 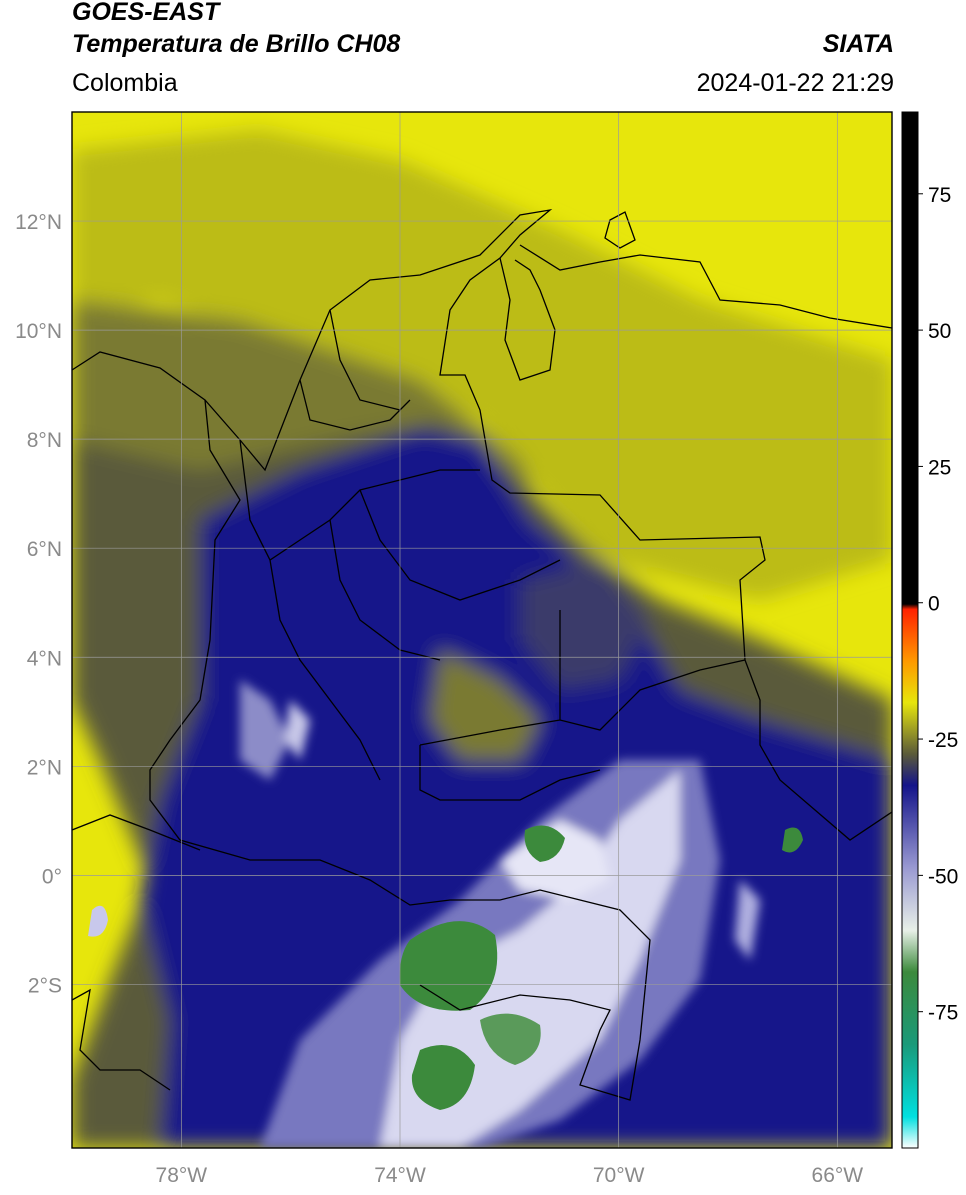 I want to click on colorbar-tick-label: 50, so click(x=939, y=331).